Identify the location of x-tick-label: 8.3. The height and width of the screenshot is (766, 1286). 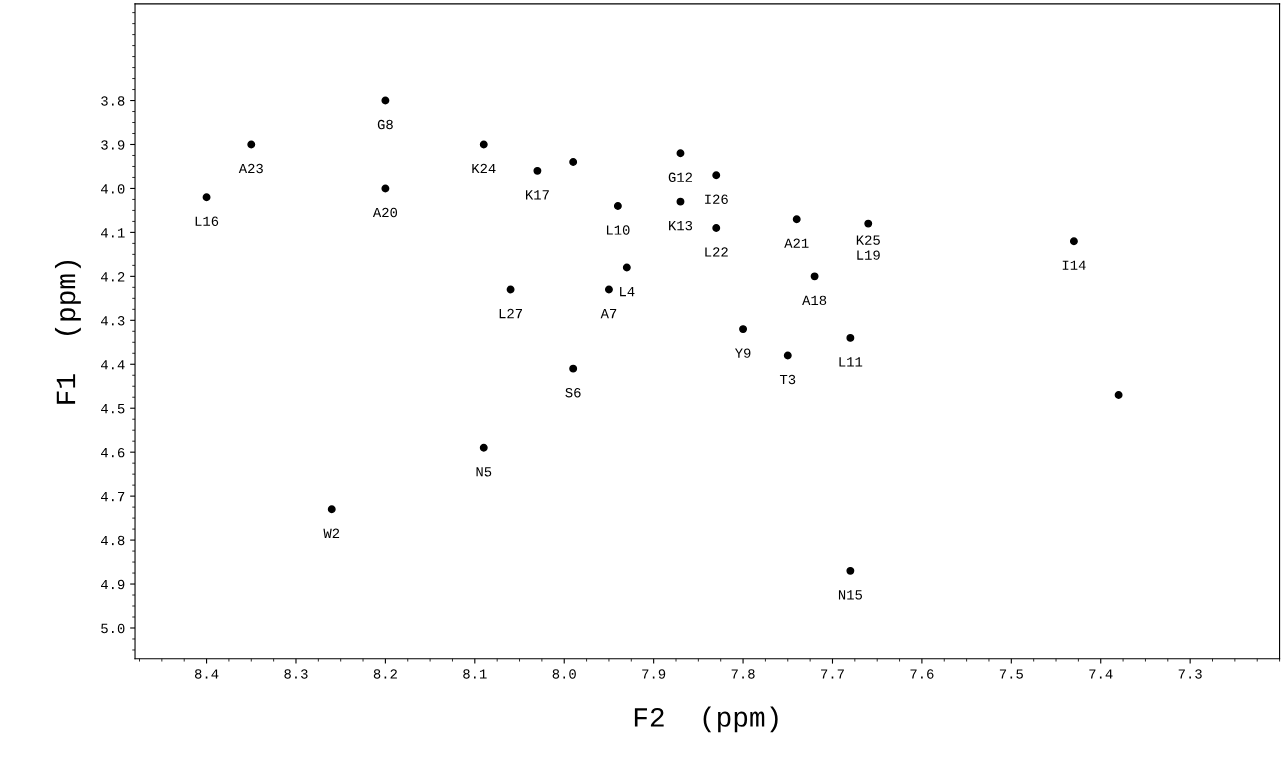
(296, 674).